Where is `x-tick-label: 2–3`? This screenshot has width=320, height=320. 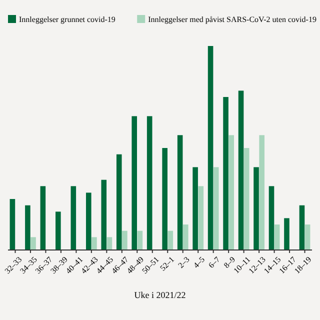
x-tick-label: 2–3 is located at coordinates (184, 262).